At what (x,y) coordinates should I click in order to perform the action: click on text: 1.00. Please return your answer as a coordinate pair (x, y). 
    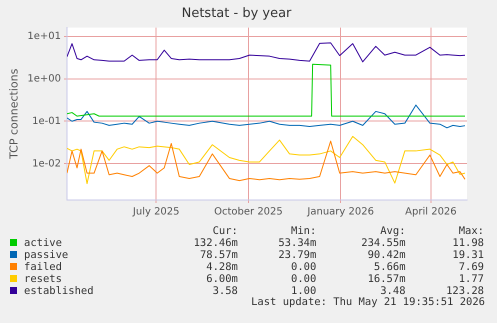
    Looking at the image, I should click on (304, 291).